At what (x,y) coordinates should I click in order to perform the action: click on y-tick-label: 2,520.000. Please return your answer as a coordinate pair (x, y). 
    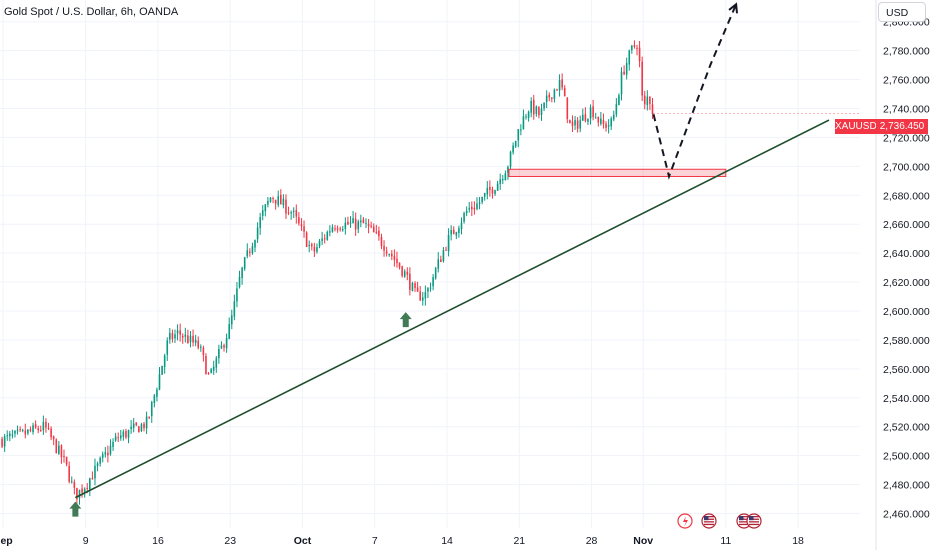
    Looking at the image, I should click on (906, 428).